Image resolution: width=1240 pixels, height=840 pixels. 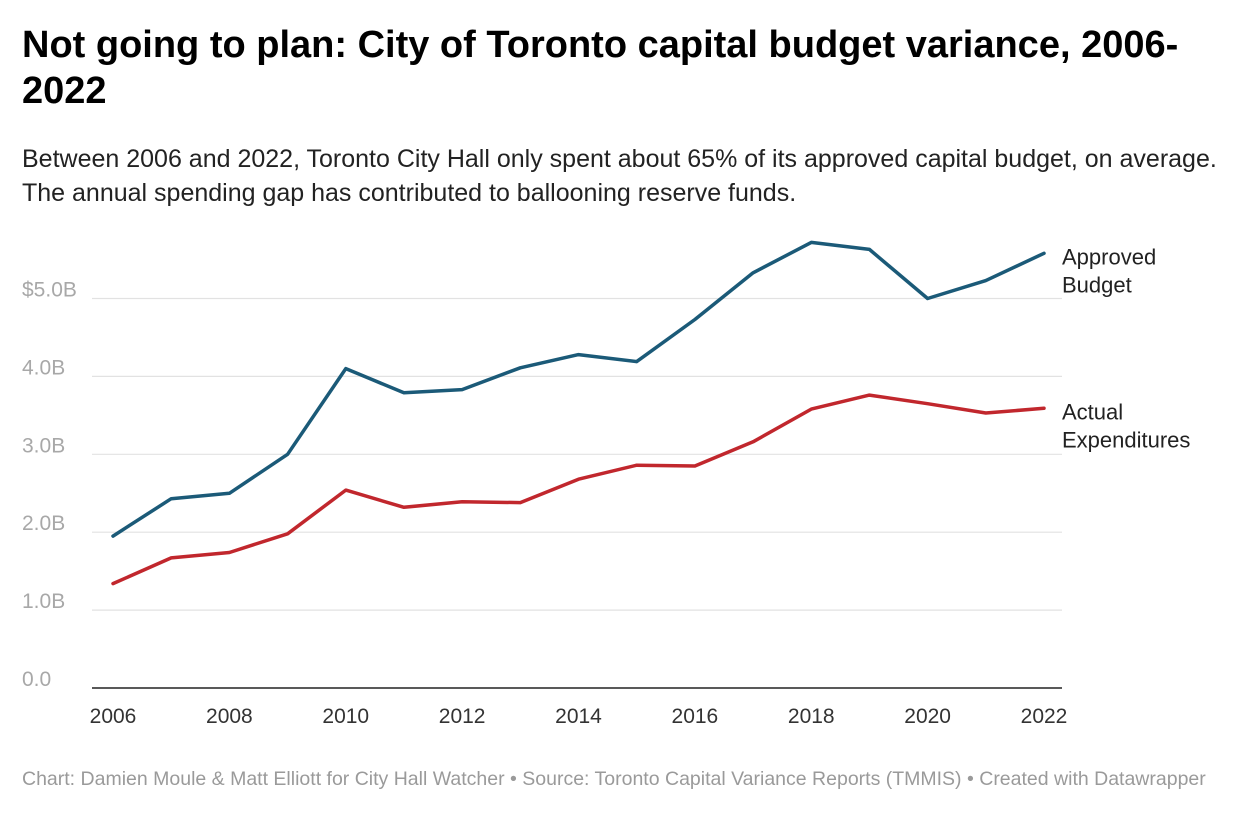 I want to click on x-tick-label: 2022, so click(x=1044, y=716).